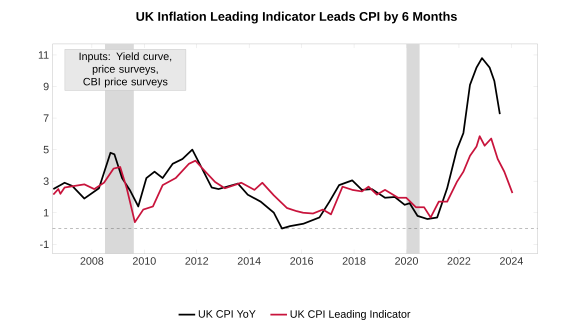 The width and height of the screenshot is (562, 328). I want to click on x-tick-label: 2012, so click(196, 261).